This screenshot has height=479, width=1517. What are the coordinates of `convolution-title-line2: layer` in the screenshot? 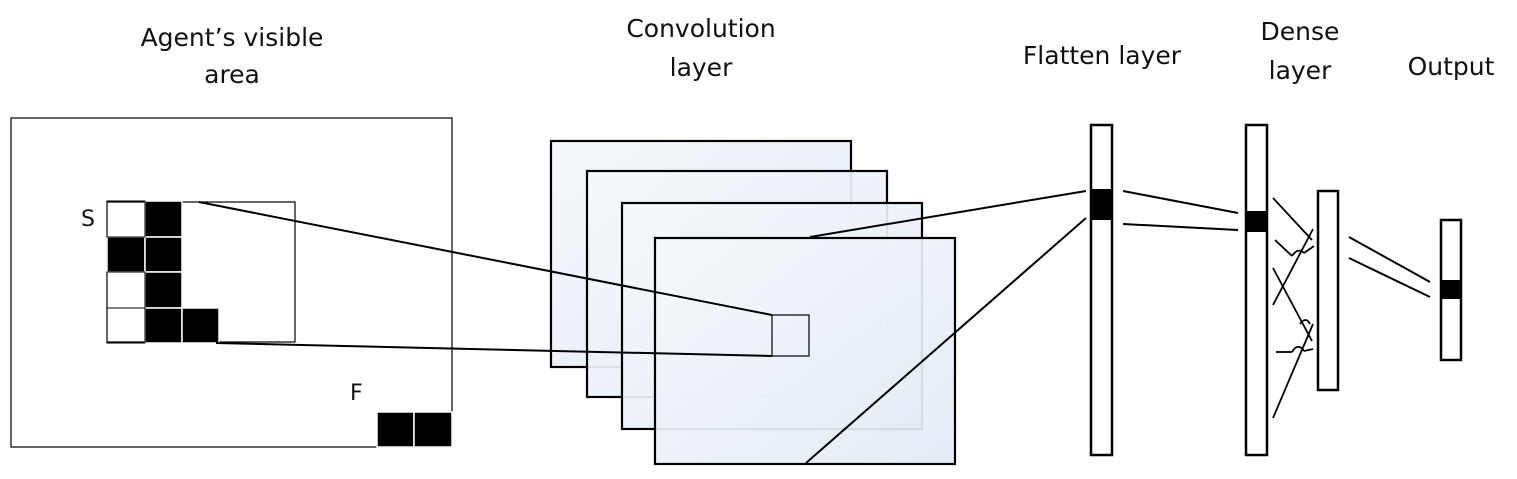 It's located at (701, 67).